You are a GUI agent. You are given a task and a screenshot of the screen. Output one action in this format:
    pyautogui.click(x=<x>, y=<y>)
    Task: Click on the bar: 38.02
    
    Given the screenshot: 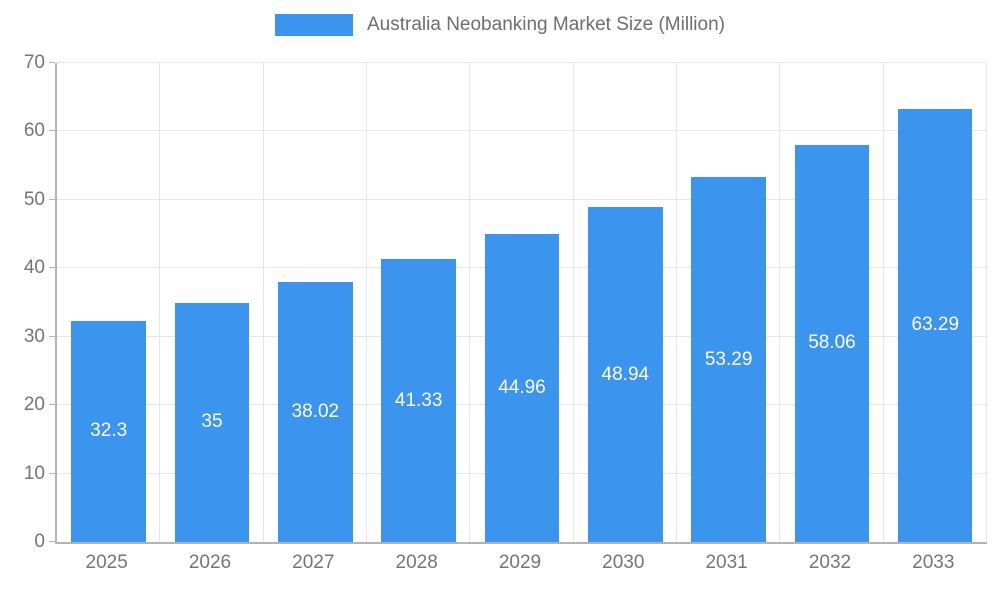 What is the action you would take?
    pyautogui.click(x=315, y=411)
    